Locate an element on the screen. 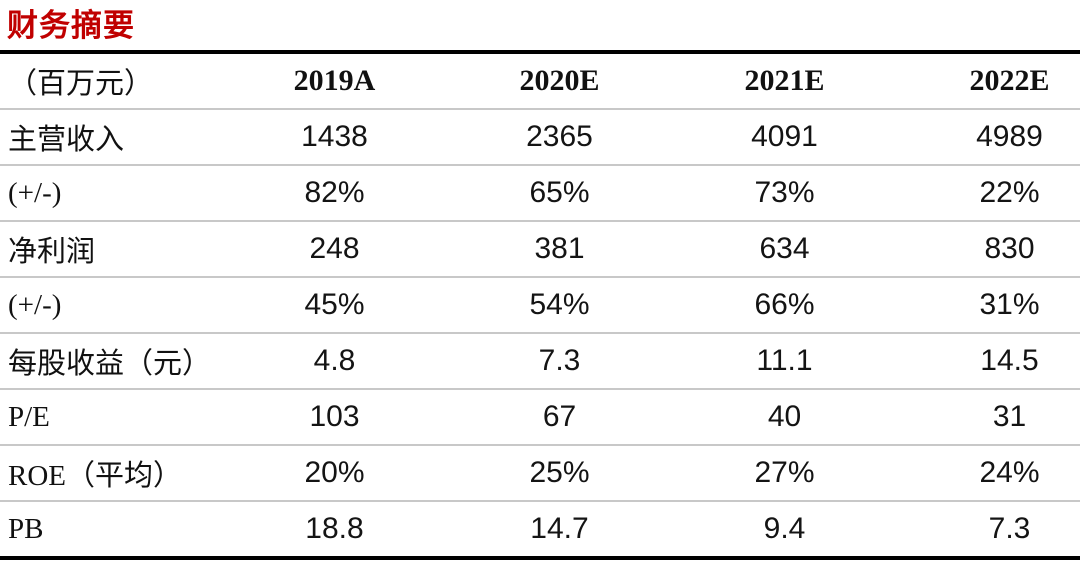 Image resolution: width=1080 pixels, height=577 pixels. cell-value: 634 is located at coordinates (784, 248).